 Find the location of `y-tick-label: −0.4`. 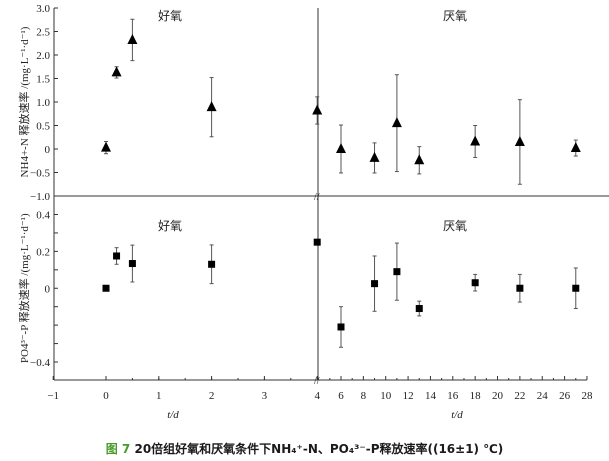

y-tick-label: −0.4 is located at coordinates (40, 363).